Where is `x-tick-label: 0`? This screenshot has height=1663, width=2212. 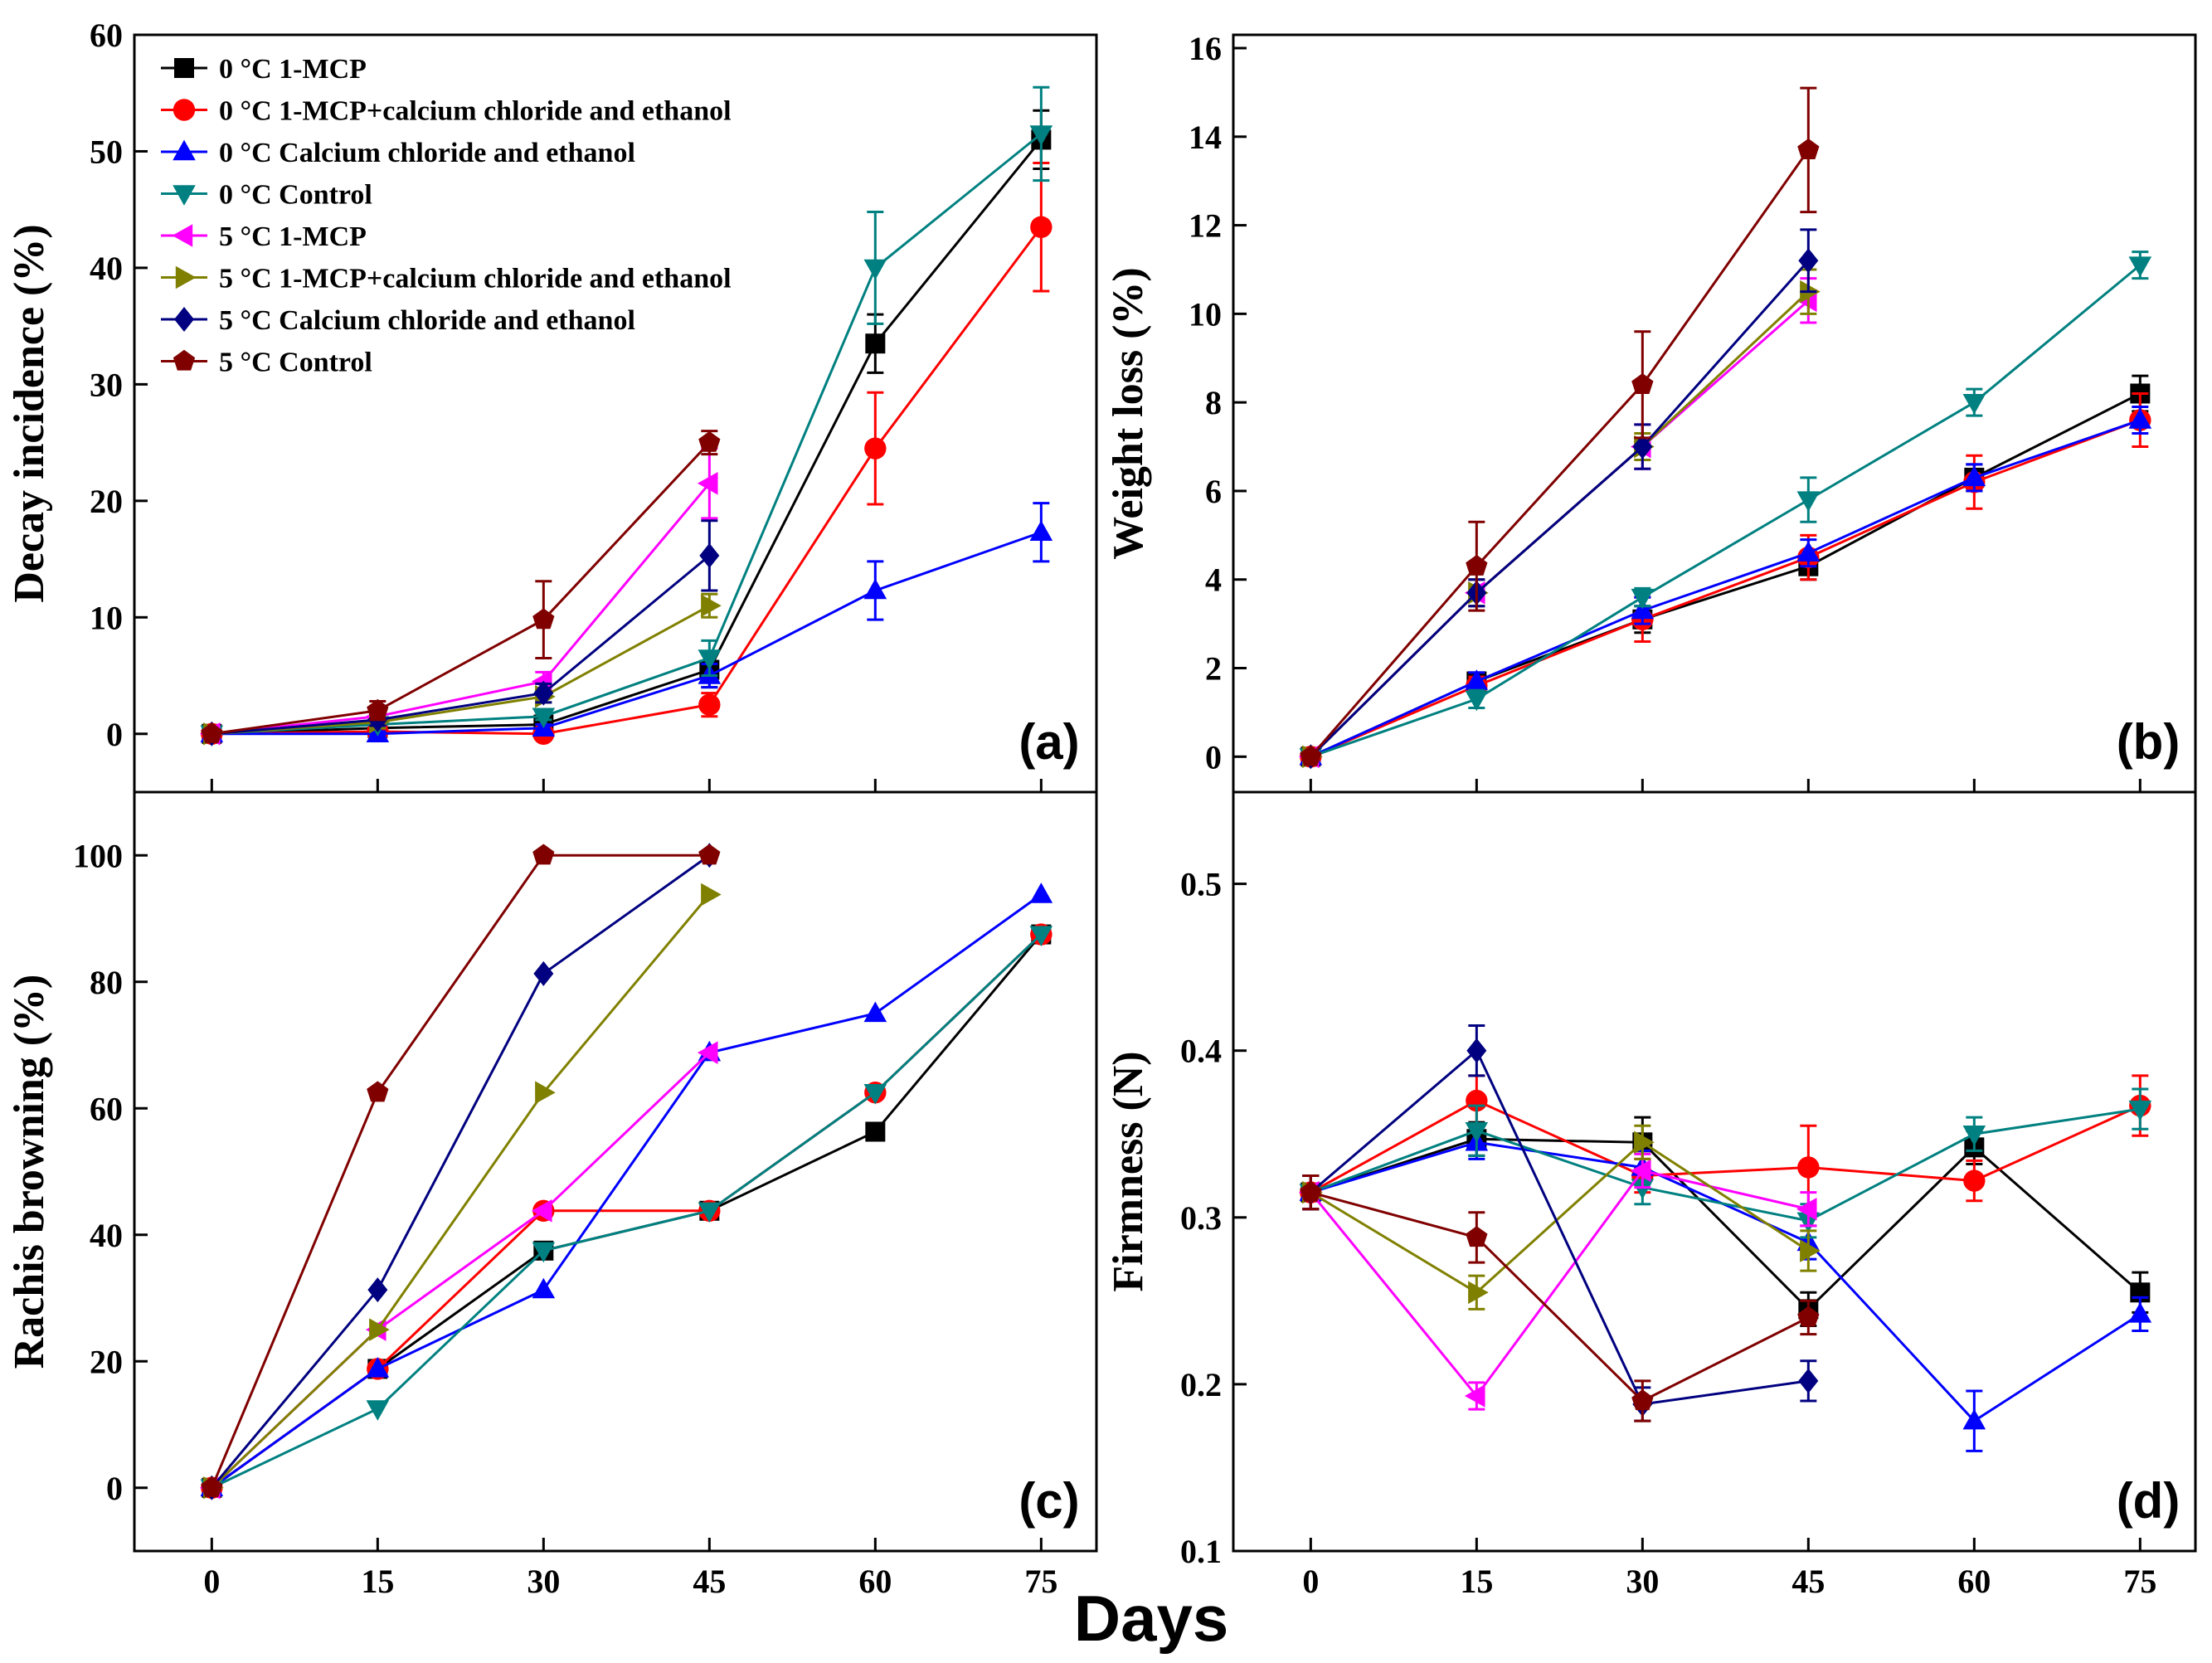 x-tick-label: 0 is located at coordinates (211, 1581).